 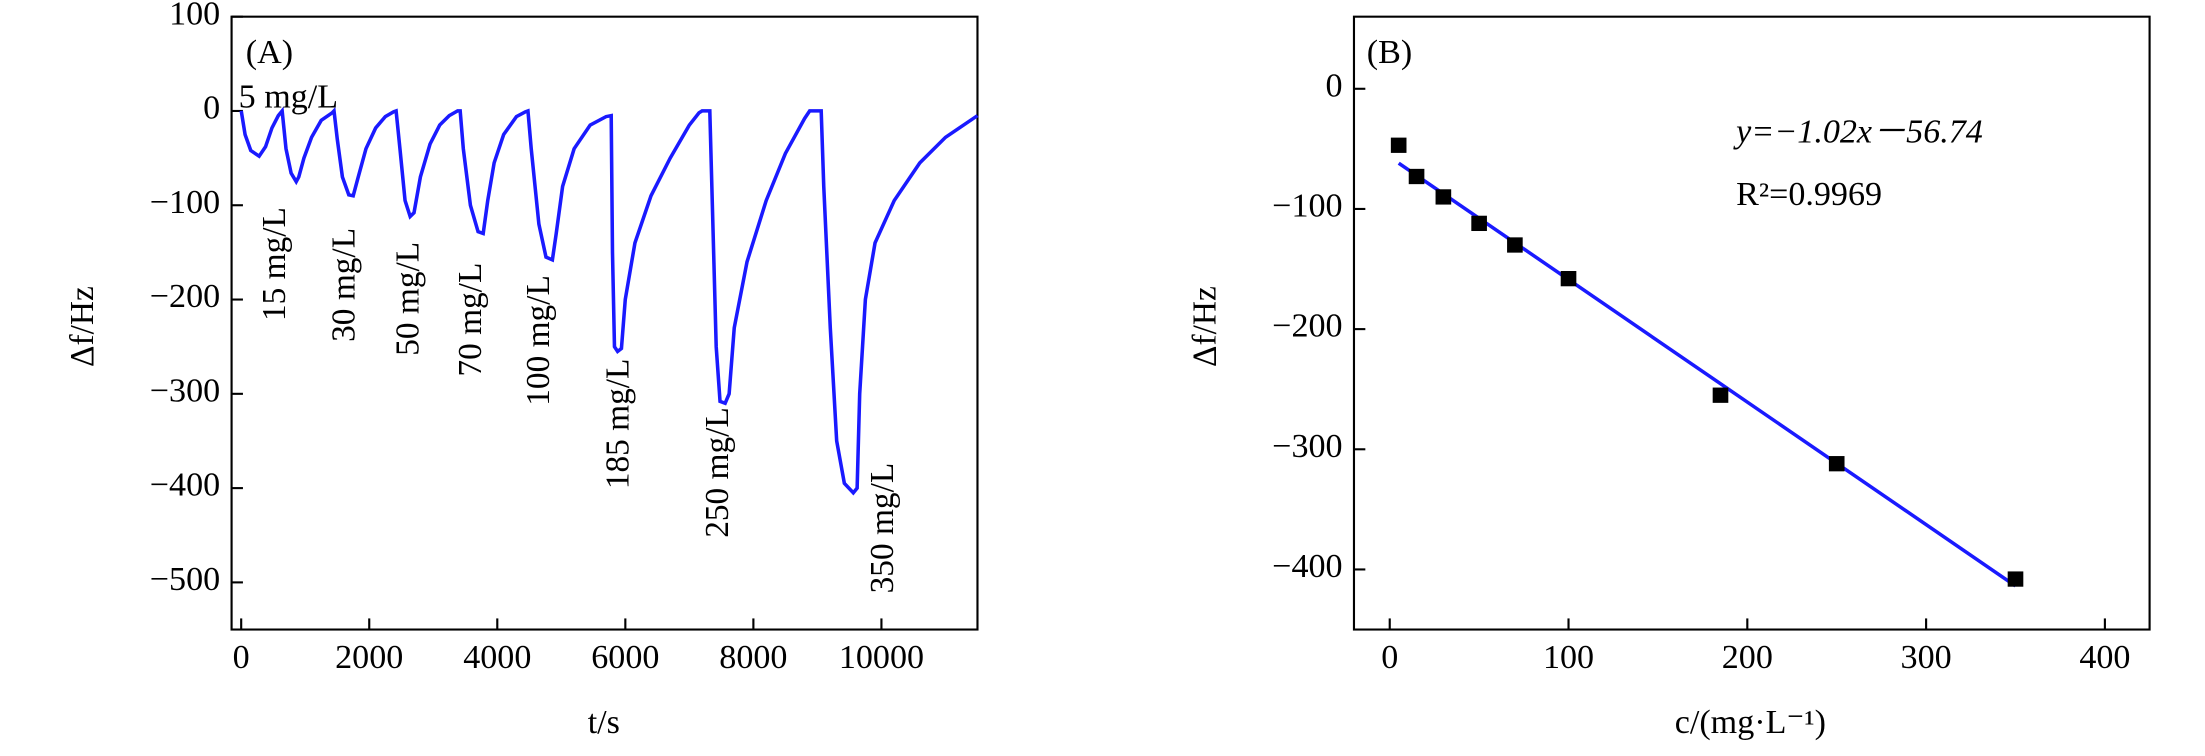 I want to click on concentration-label: 50 mg/L, so click(x=407, y=299).